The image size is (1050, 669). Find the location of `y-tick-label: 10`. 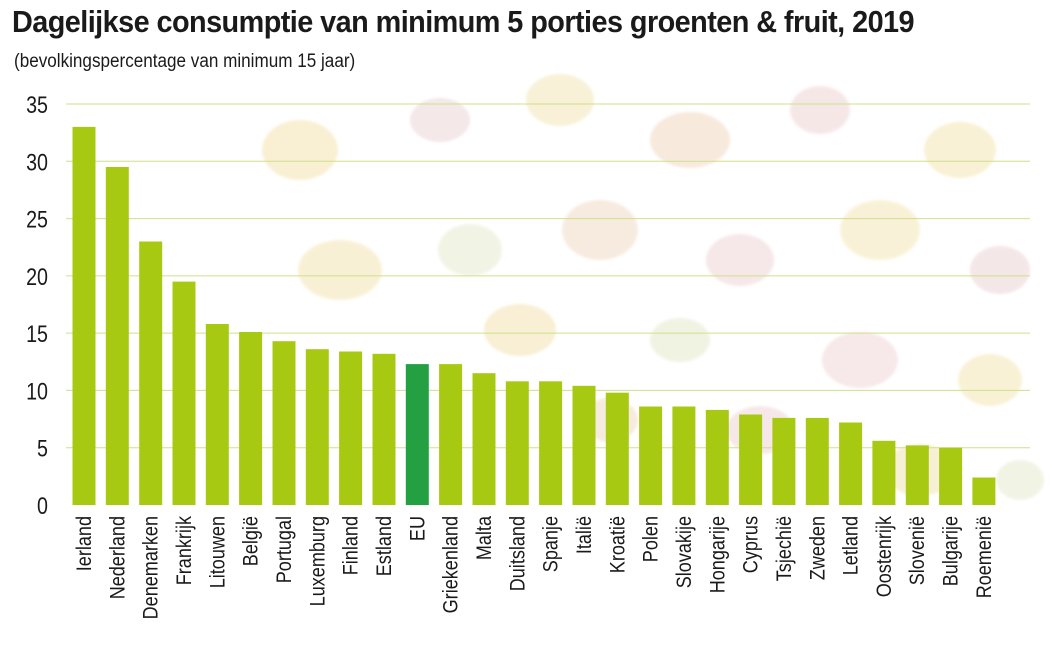

y-tick-label: 10 is located at coordinates (37, 391).